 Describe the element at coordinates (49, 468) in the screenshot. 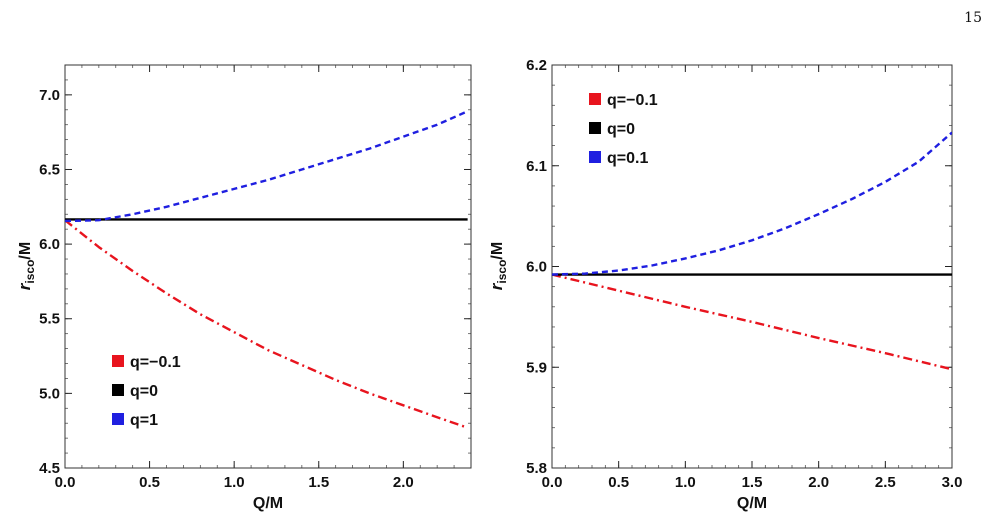

I see `y-tick-label: 4.5` at that location.